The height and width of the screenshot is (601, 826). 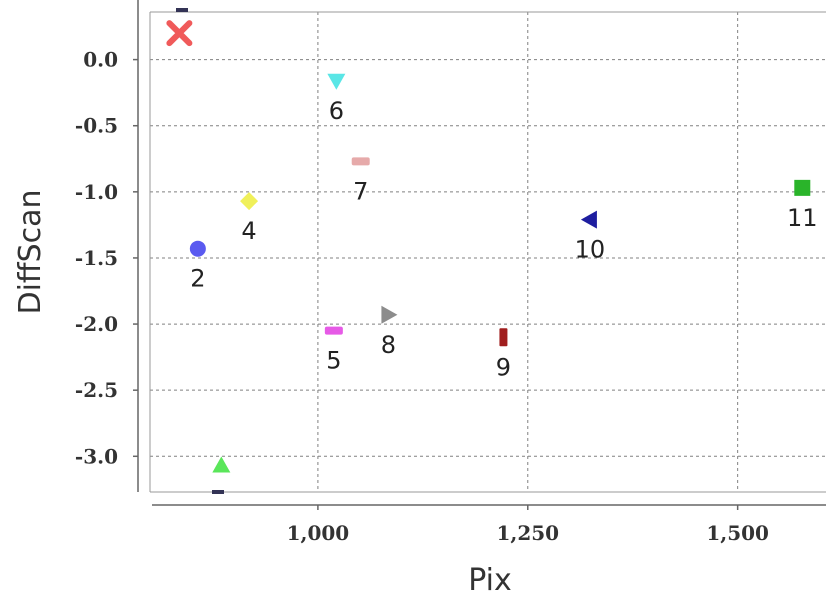 What do you see at coordinates (96, 192) in the screenshot?
I see `y-tick-label: -1.0` at bounding box center [96, 192].